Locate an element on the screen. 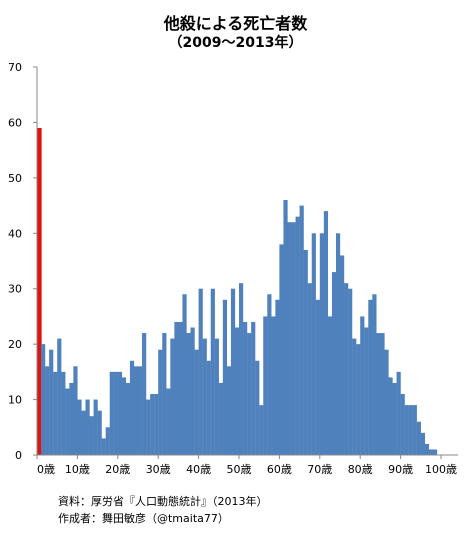  x-tick-label: 100歳 is located at coordinates (441, 469).